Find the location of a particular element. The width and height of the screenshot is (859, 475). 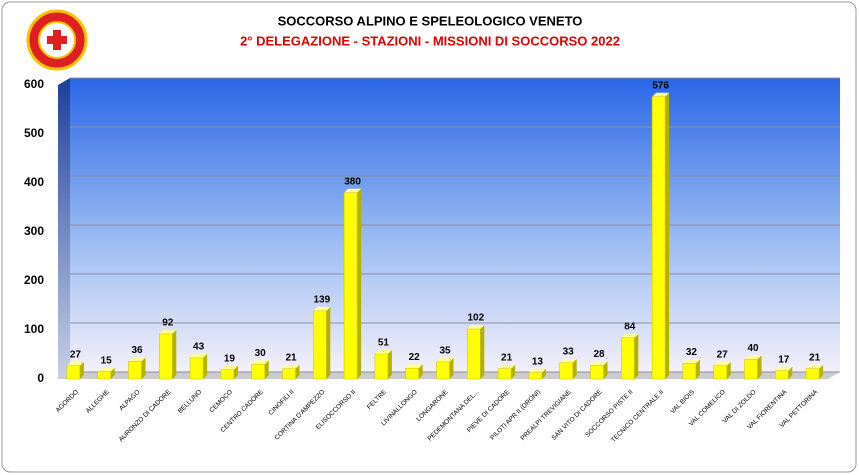

y-tick-label: 200 is located at coordinates (34, 280).